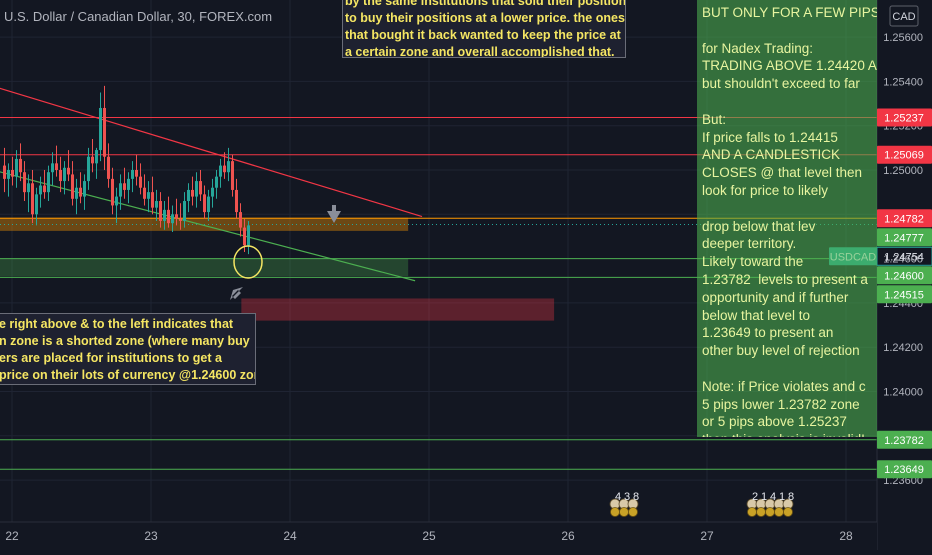  I want to click on x-tick-label: 23, so click(151, 536).